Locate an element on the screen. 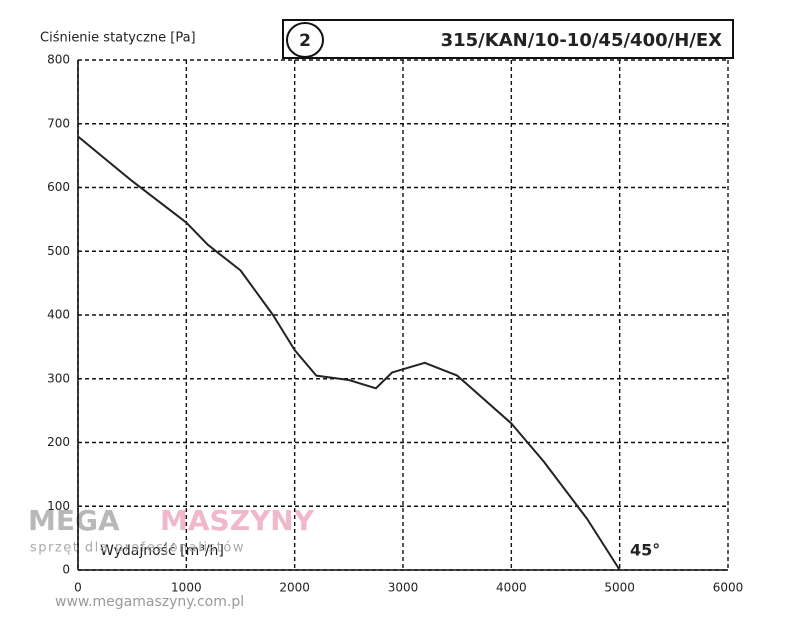 The image size is (800, 635). badge: 2 is located at coordinates (305, 41).